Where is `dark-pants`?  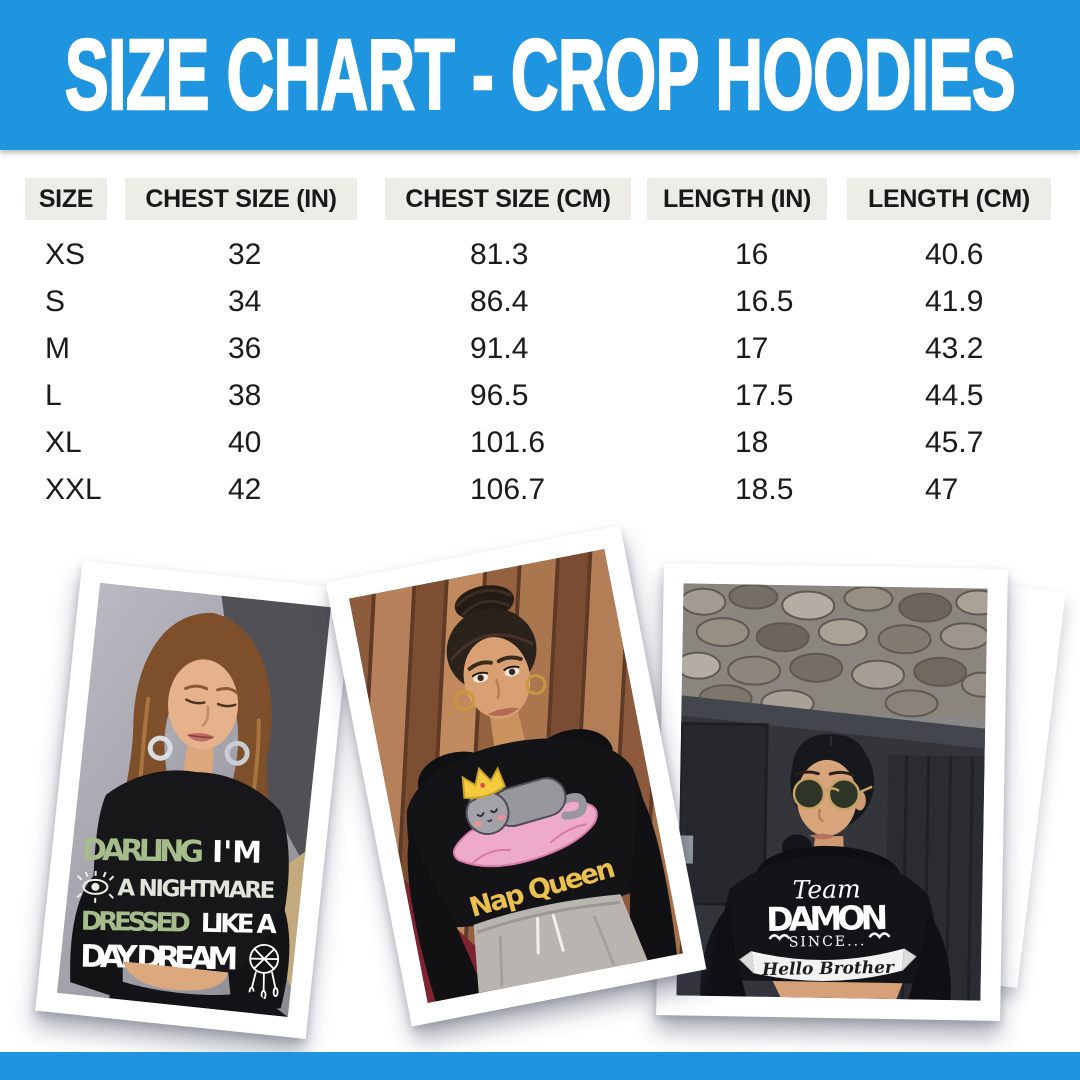 dark-pants is located at coordinates (198, 998).